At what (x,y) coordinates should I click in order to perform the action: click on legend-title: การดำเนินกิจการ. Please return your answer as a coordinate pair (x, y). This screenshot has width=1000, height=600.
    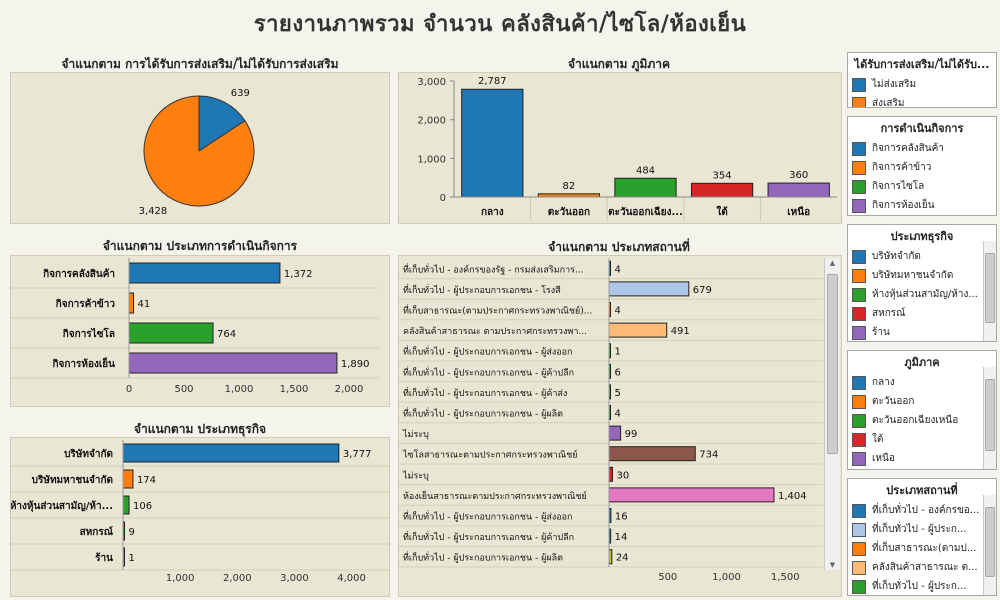
    Looking at the image, I should click on (922, 128).